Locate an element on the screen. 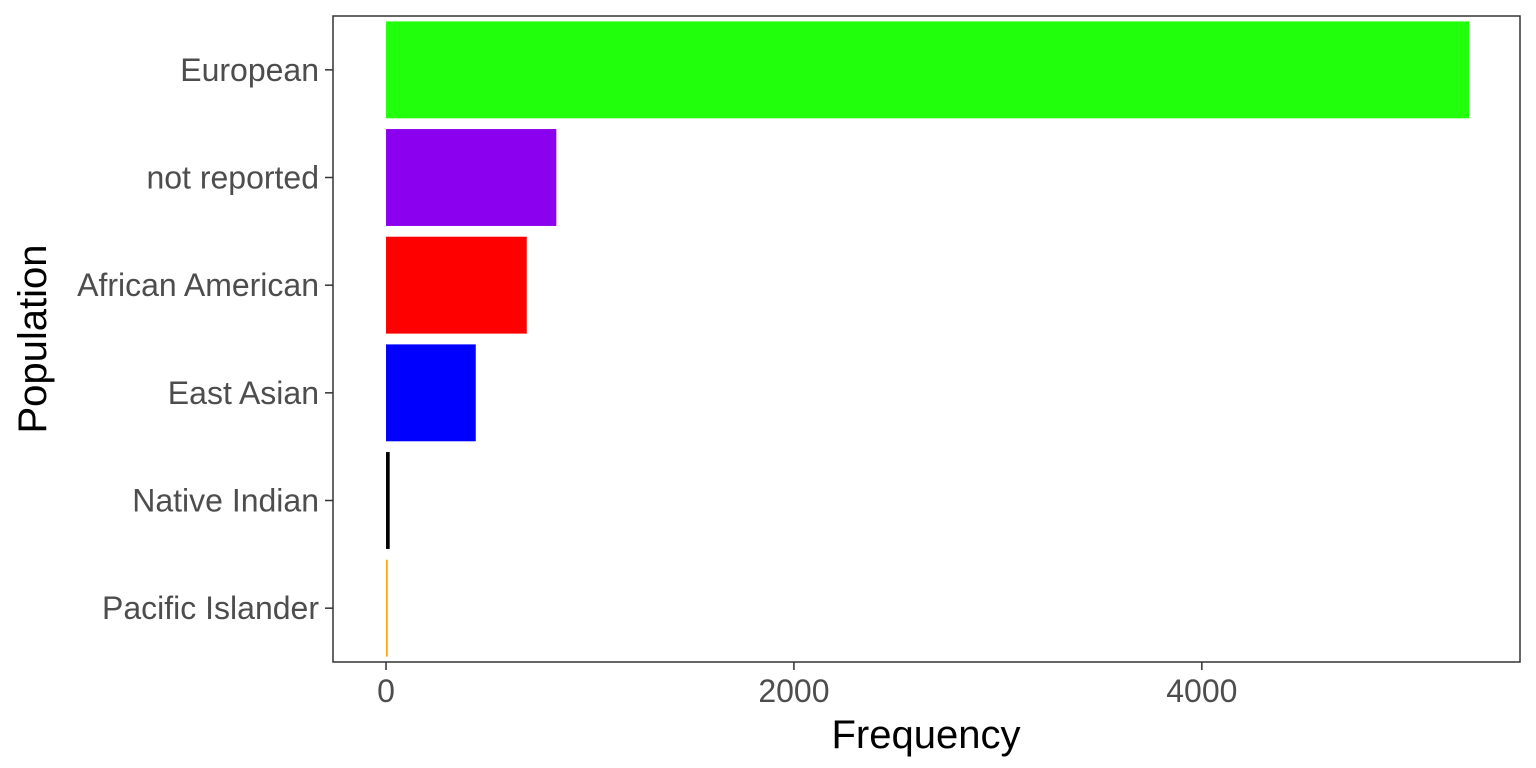  y-tick-label: Pacific Islander is located at coordinates (210, 608).